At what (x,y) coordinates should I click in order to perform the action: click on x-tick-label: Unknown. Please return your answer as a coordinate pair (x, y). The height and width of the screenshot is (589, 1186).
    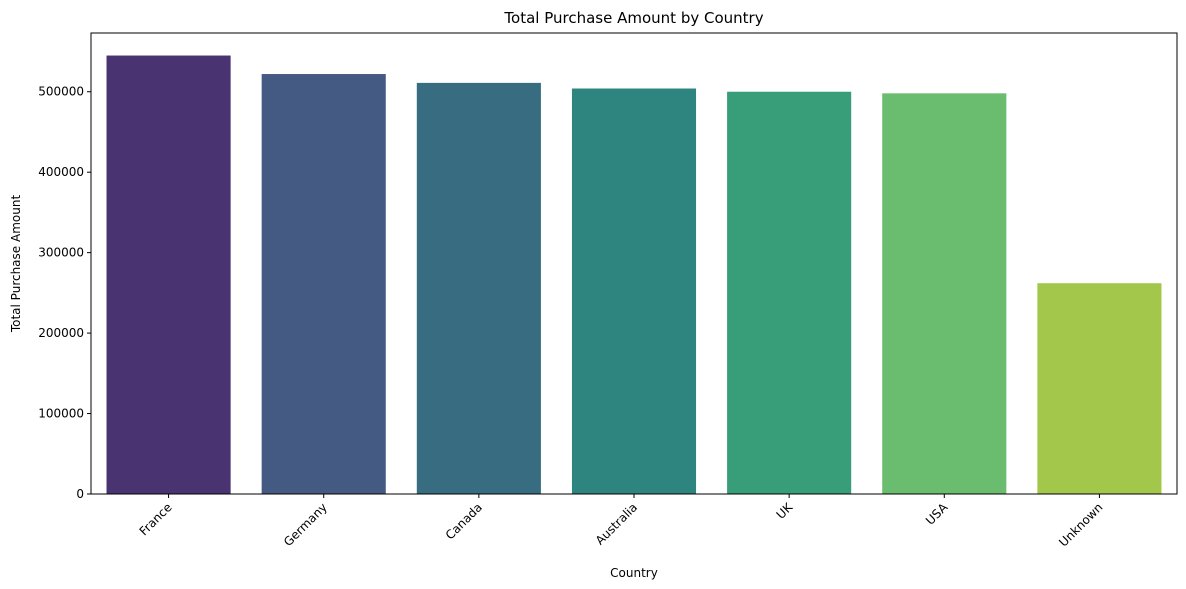
    Looking at the image, I should click on (1080, 524).